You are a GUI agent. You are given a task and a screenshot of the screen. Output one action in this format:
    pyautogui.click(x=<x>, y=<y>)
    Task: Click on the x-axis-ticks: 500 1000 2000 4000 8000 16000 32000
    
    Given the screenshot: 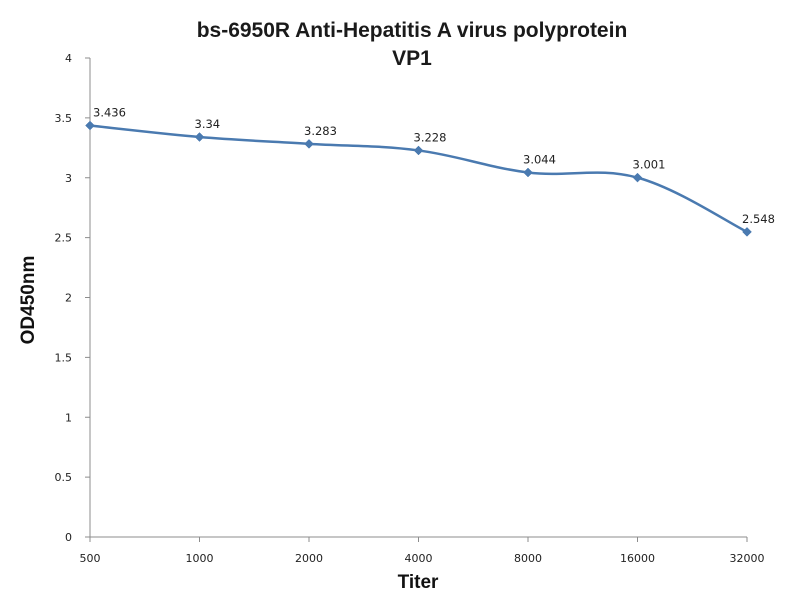 What is the action you would take?
    pyautogui.click(x=422, y=551)
    